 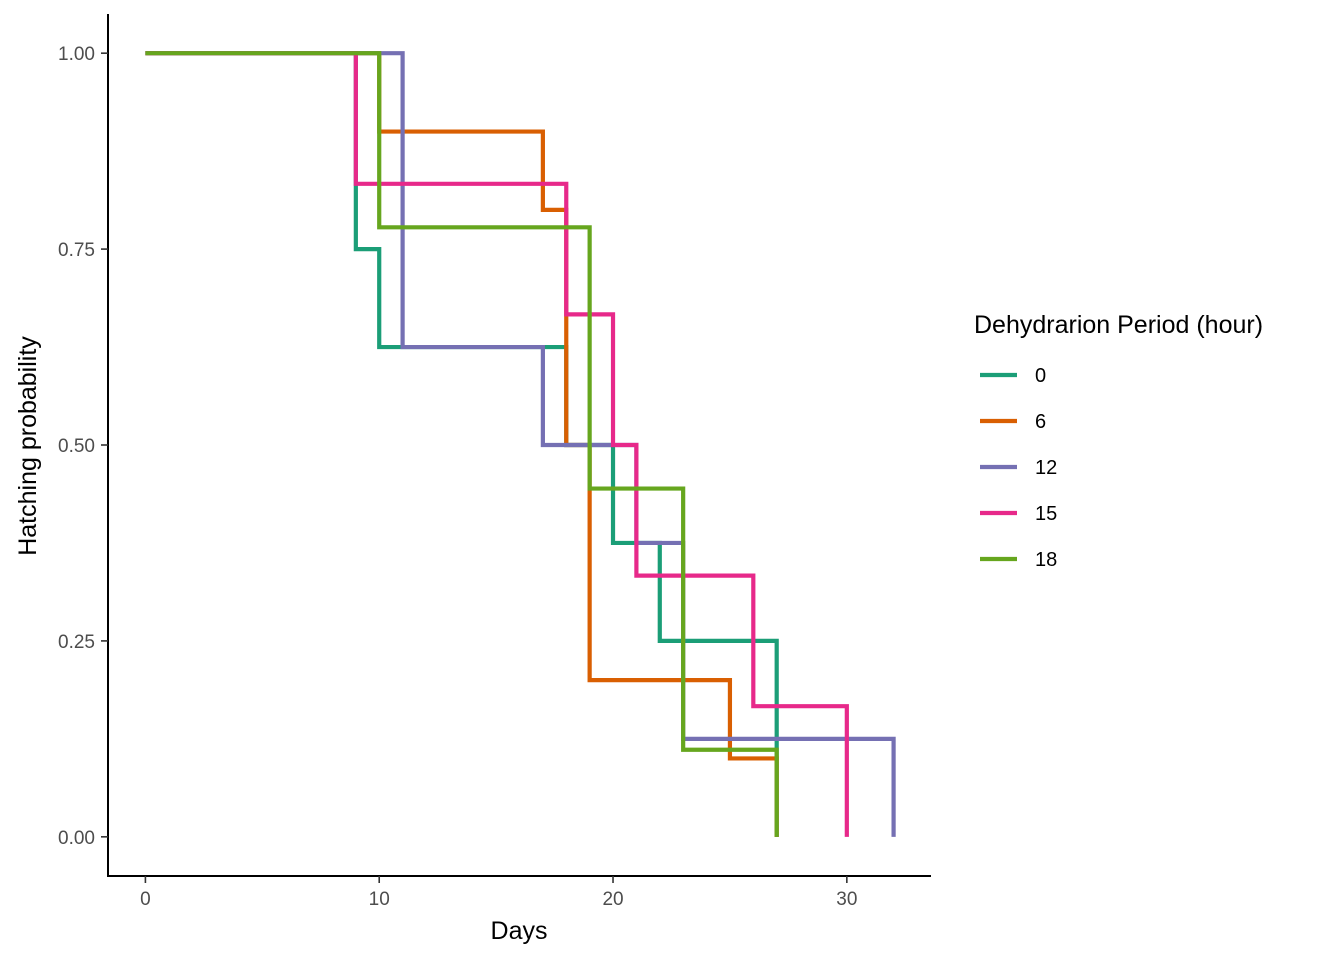 I want to click on legend-label-6: 6, so click(x=1040, y=422).